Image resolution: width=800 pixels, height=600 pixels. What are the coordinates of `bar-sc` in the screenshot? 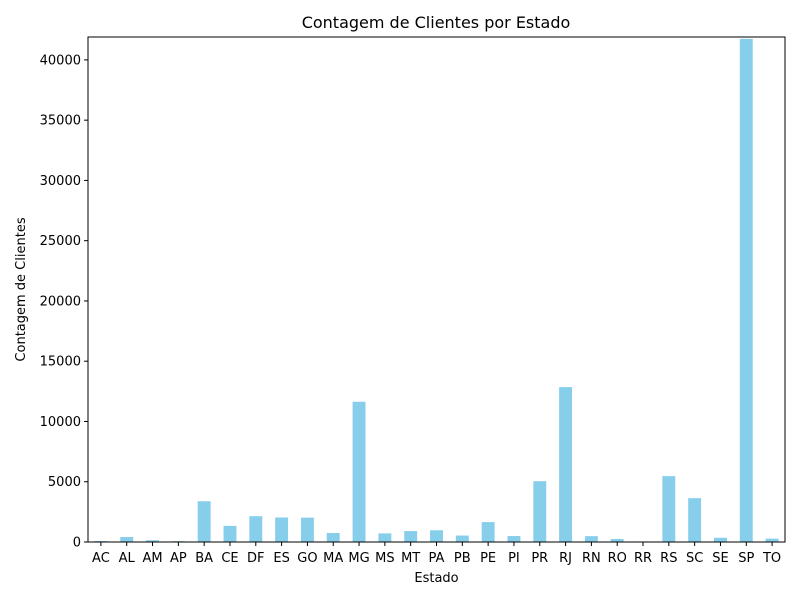 It's located at (695, 520).